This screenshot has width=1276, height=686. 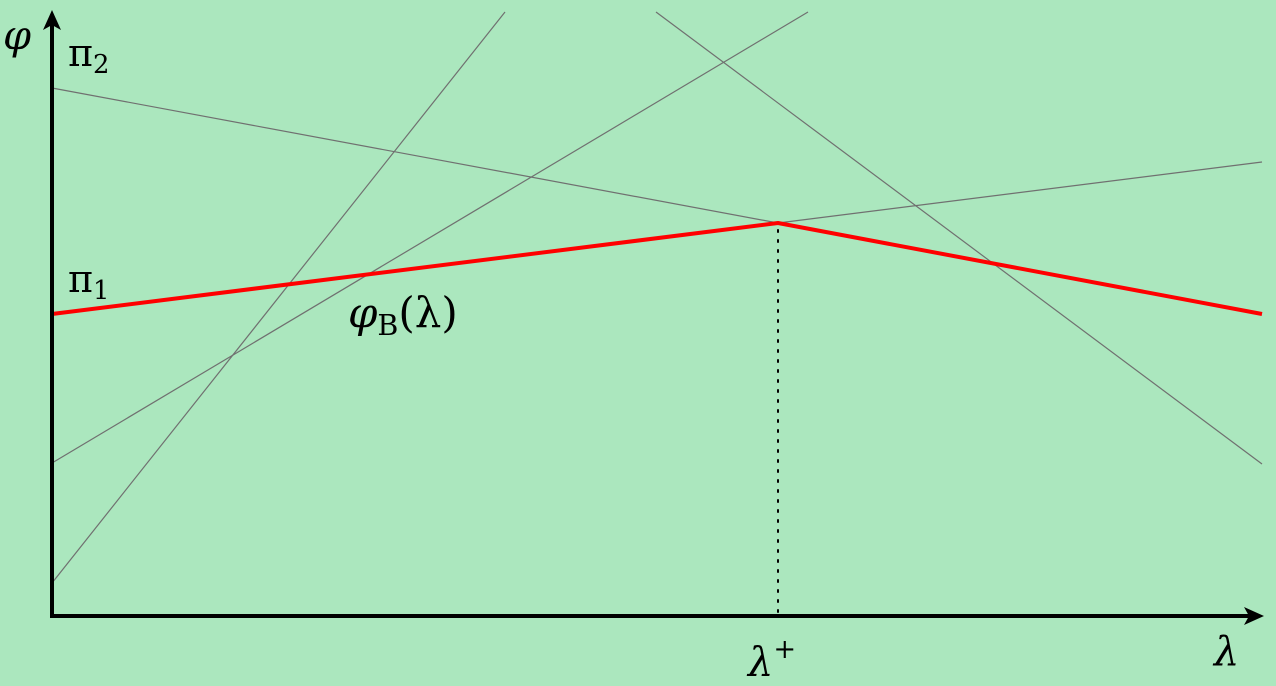 I want to click on pi2-symbol: π, so click(x=80, y=53).